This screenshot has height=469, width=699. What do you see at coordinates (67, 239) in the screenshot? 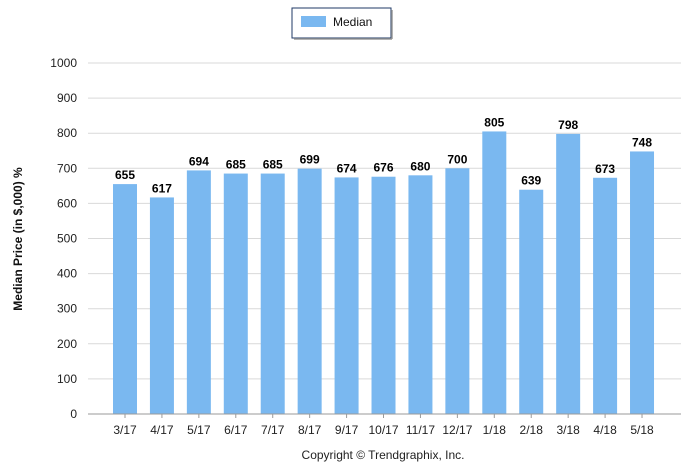
I see `y-tick-label: 500` at bounding box center [67, 239].